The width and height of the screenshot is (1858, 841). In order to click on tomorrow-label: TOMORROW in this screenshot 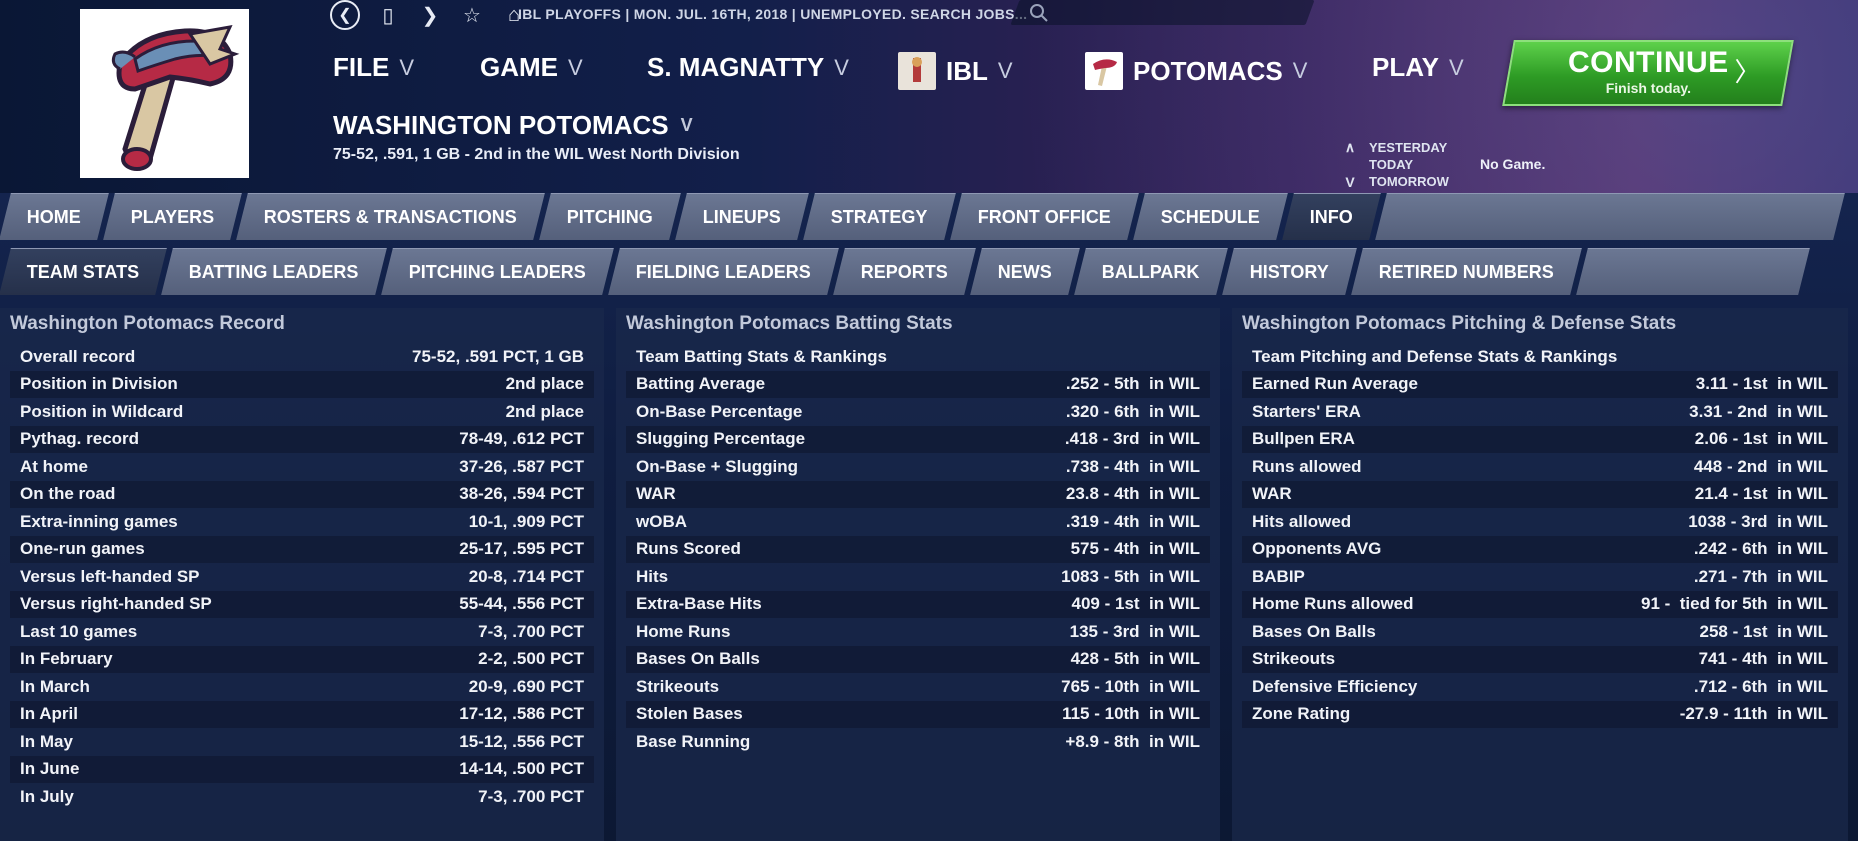, I will do `click(1409, 181)`.